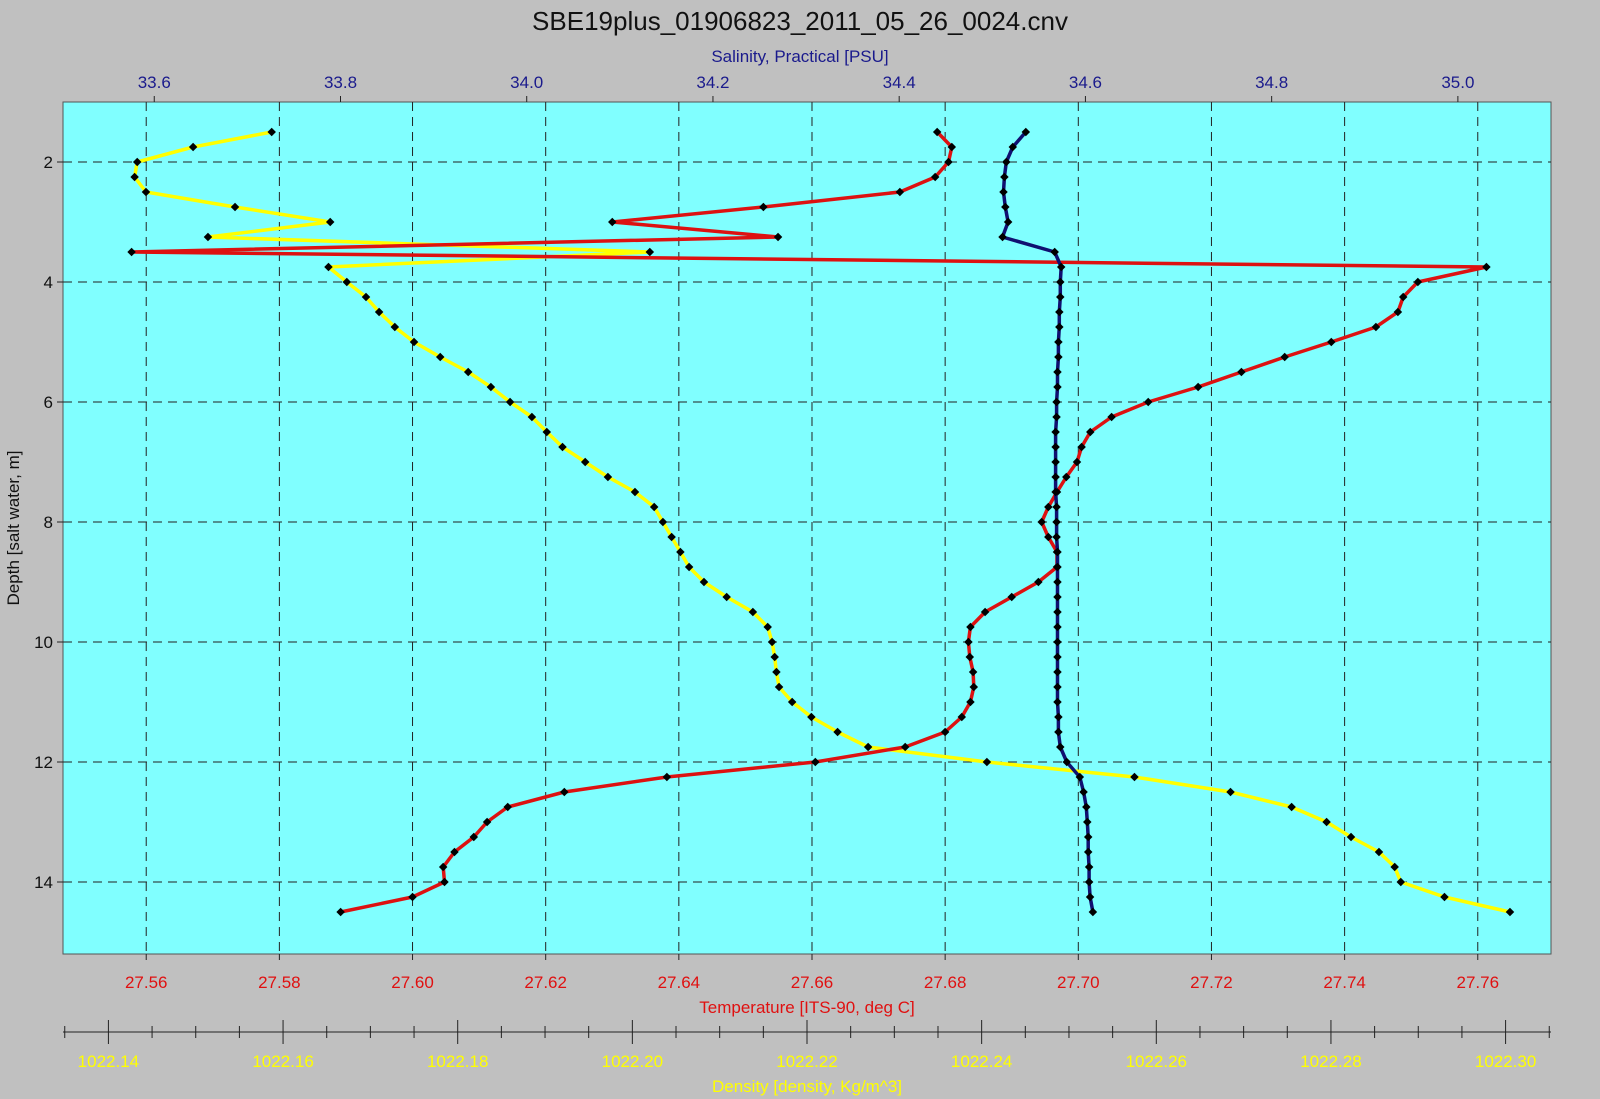 The image size is (1600, 1099). What do you see at coordinates (282, 1061) in the screenshot?
I see `density-tick-label: 1022.16` at bounding box center [282, 1061].